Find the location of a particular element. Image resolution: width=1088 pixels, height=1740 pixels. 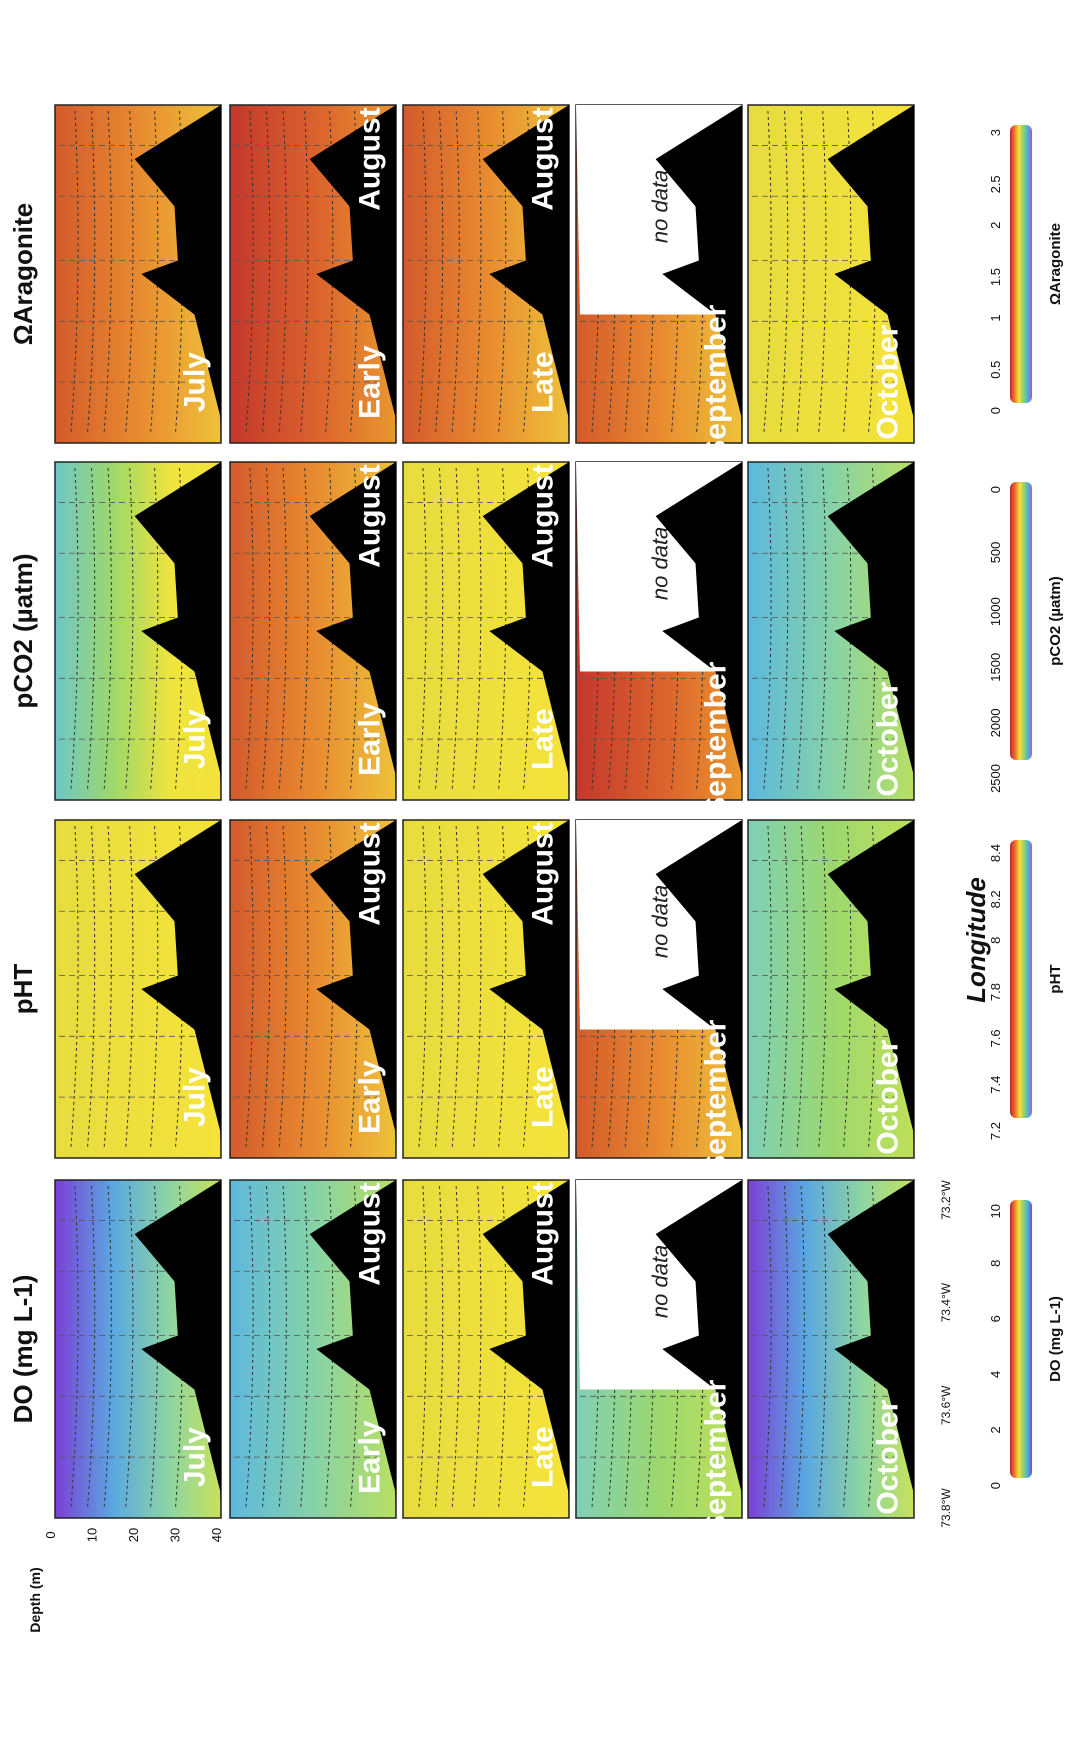

panel-ph-september: no data September is located at coordinates (659, 997).